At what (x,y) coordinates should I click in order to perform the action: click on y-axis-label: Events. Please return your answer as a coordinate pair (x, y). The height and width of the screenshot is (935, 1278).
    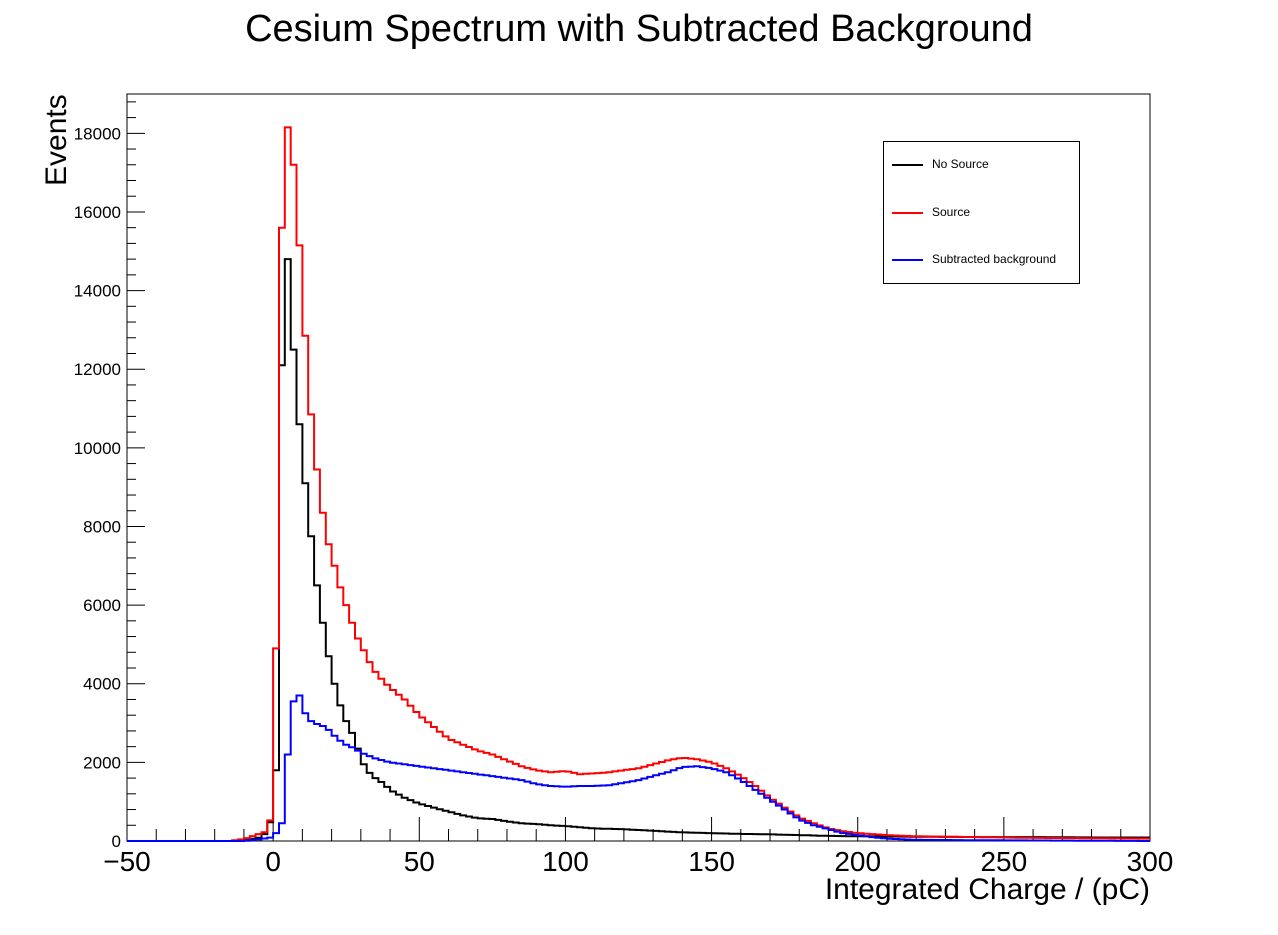
    Looking at the image, I should click on (56, 140).